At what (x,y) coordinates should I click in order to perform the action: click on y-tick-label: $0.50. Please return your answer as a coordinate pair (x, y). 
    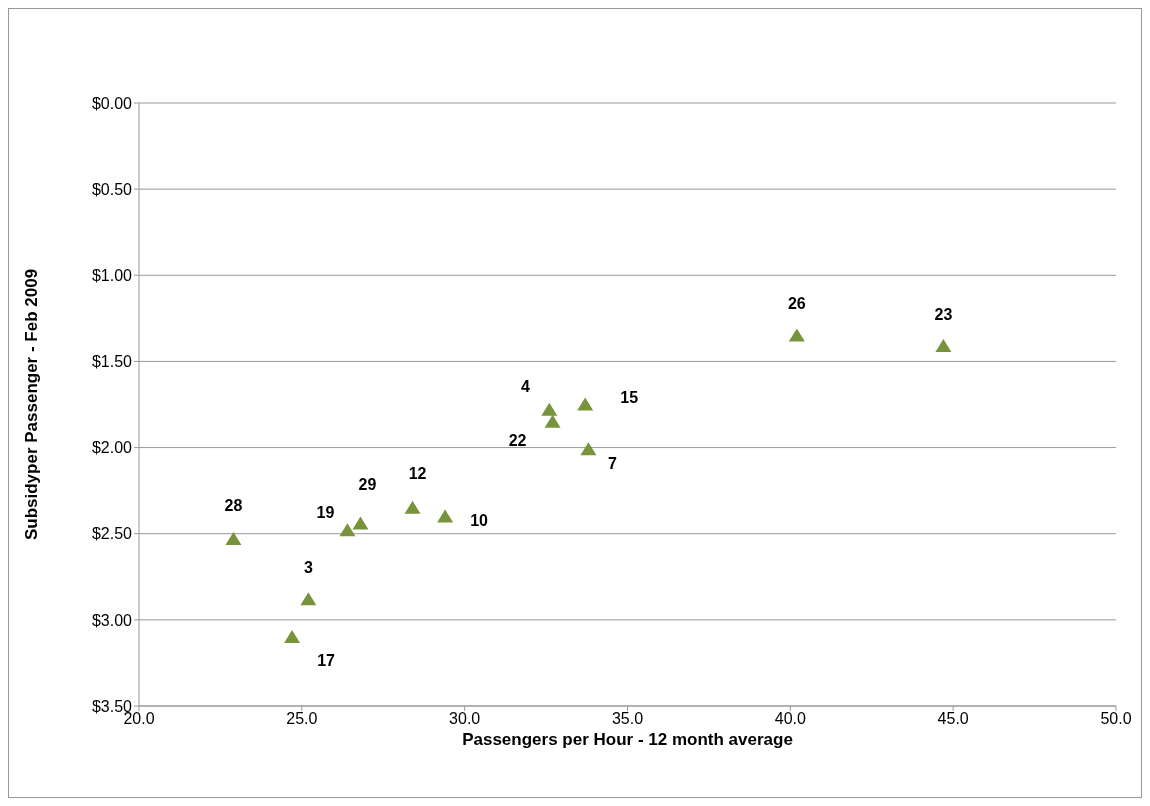
    Looking at the image, I should click on (112, 189).